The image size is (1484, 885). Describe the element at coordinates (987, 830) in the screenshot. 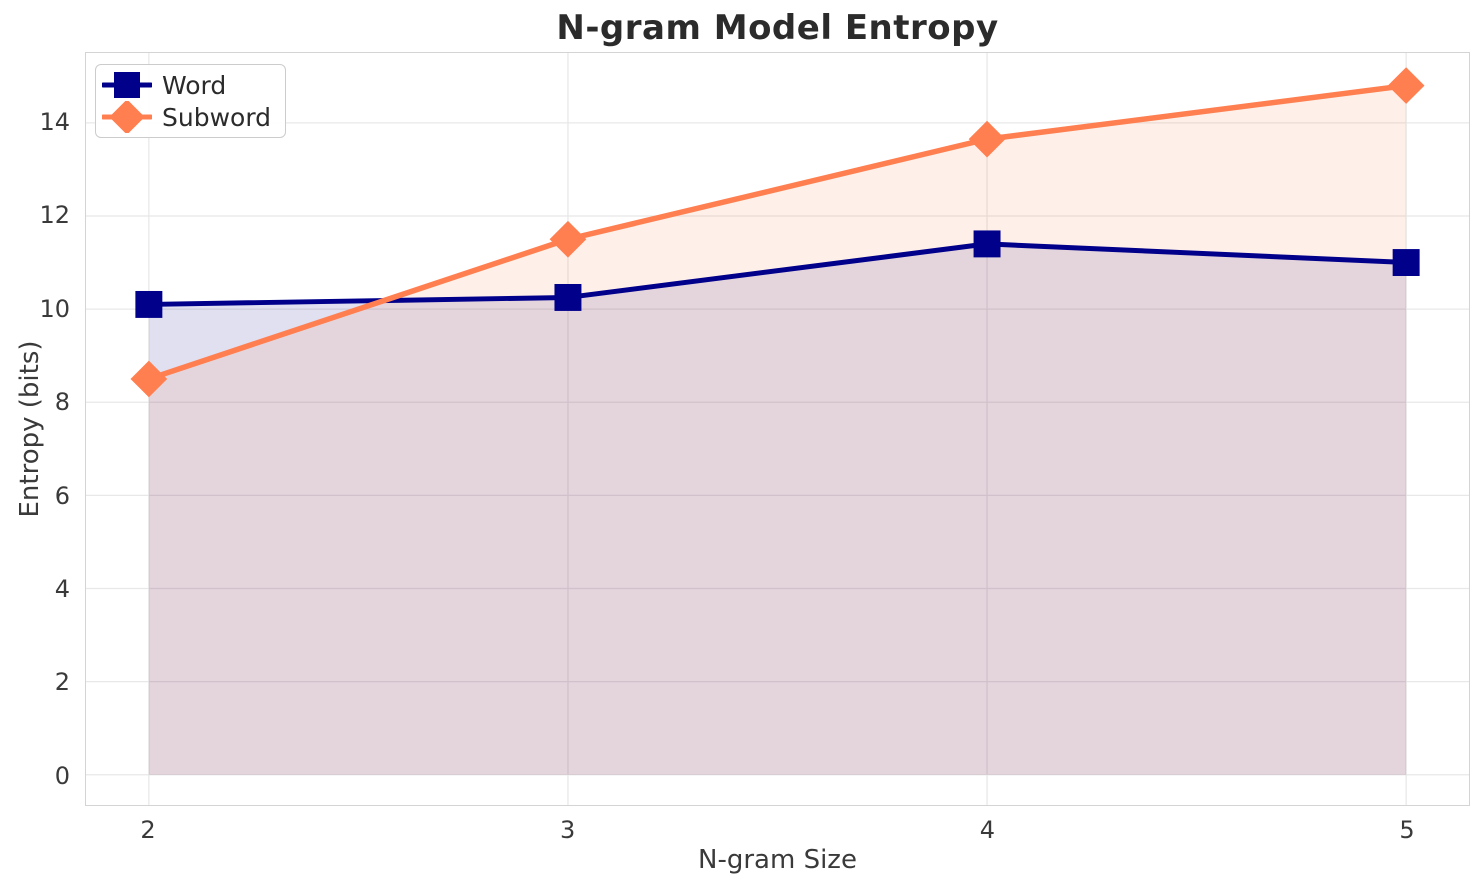

I see `x-tick-label: 4` at that location.